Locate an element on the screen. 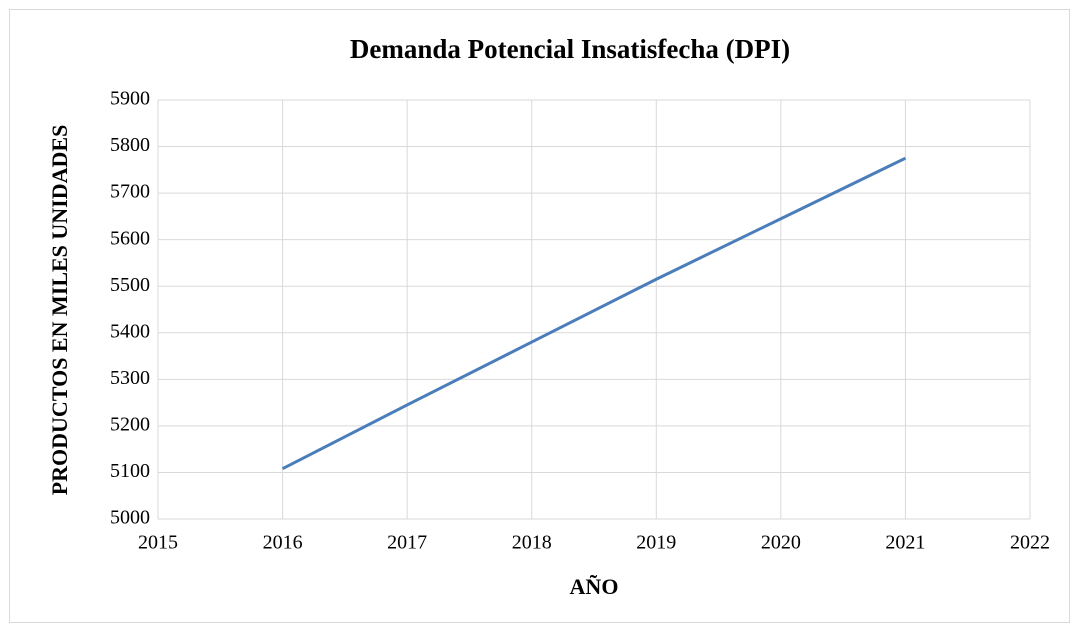  y-tick-label: 5100 is located at coordinates (130, 471).